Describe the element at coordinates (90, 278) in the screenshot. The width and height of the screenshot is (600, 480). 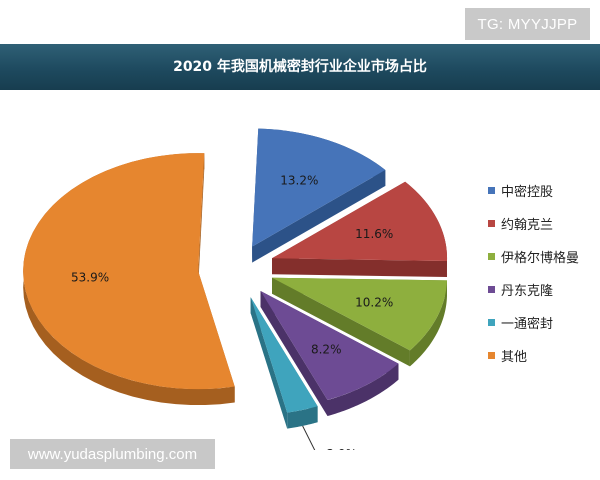
I see `value-label-5: 53.9%` at that location.